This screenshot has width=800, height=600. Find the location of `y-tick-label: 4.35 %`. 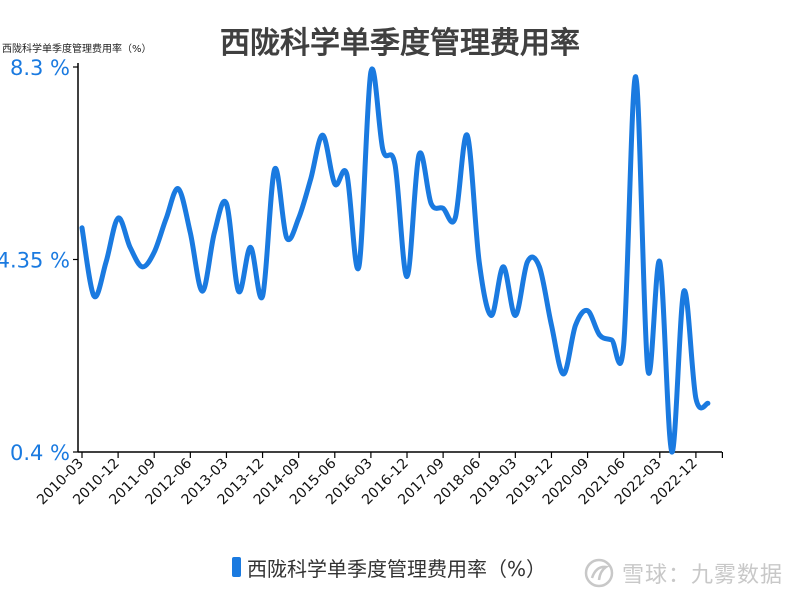

y-tick-label: 4.35 % is located at coordinates (35, 261).